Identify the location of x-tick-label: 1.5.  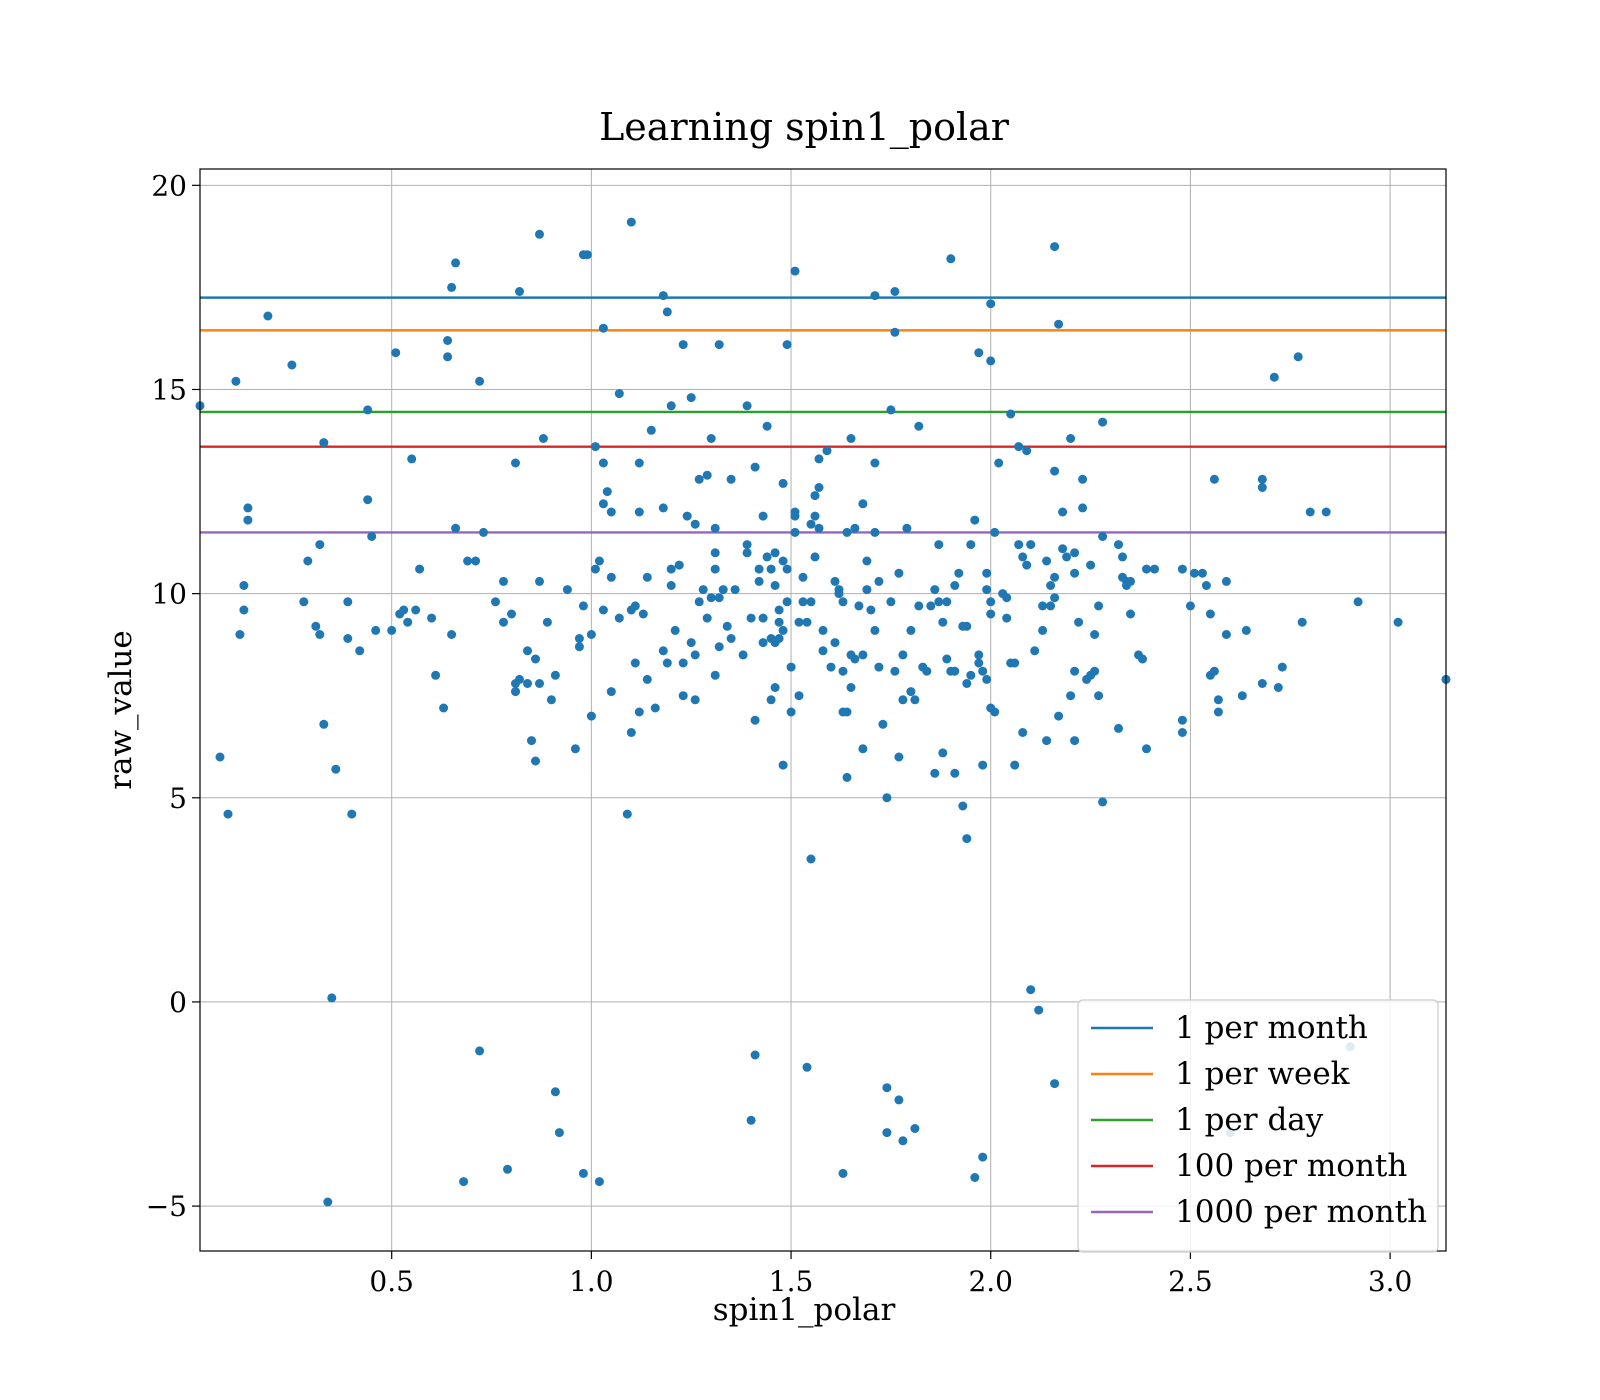
(791, 1281).